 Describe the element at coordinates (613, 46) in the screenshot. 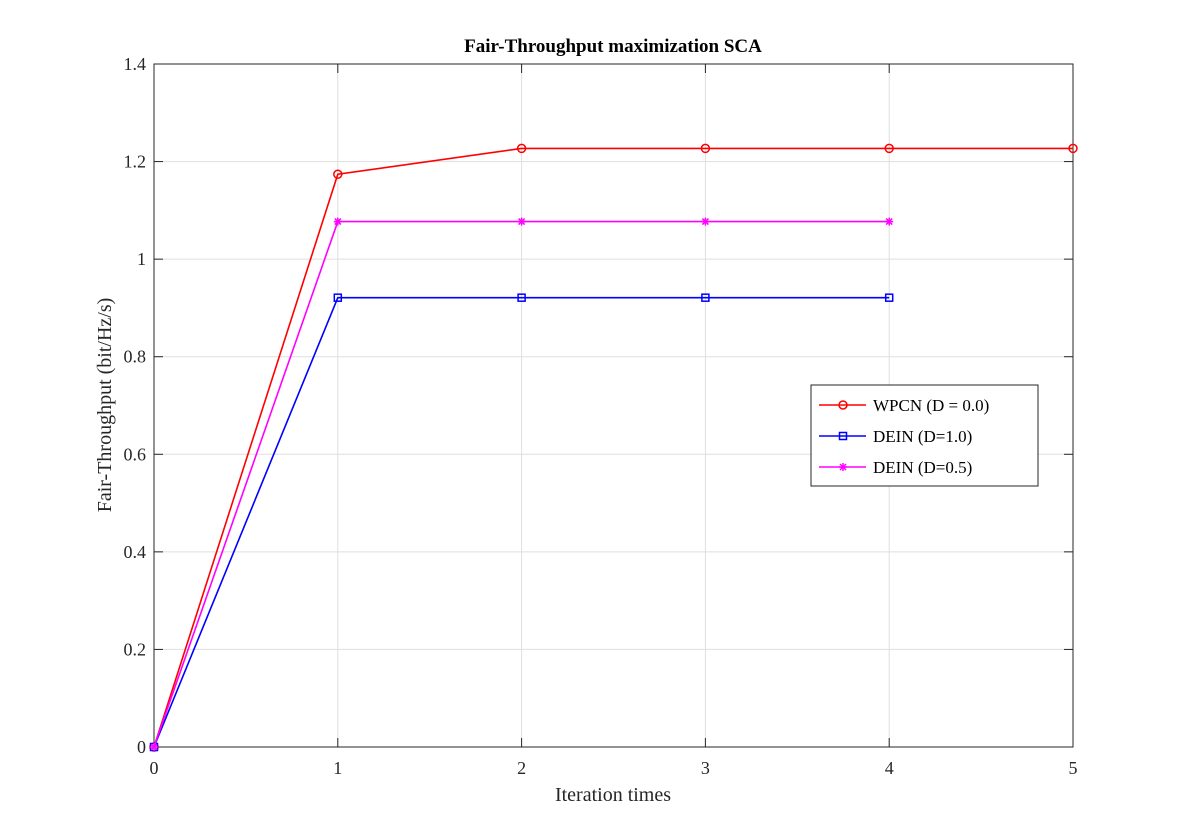

I see `chart-title: Fair-Throughput maximization SCA` at that location.